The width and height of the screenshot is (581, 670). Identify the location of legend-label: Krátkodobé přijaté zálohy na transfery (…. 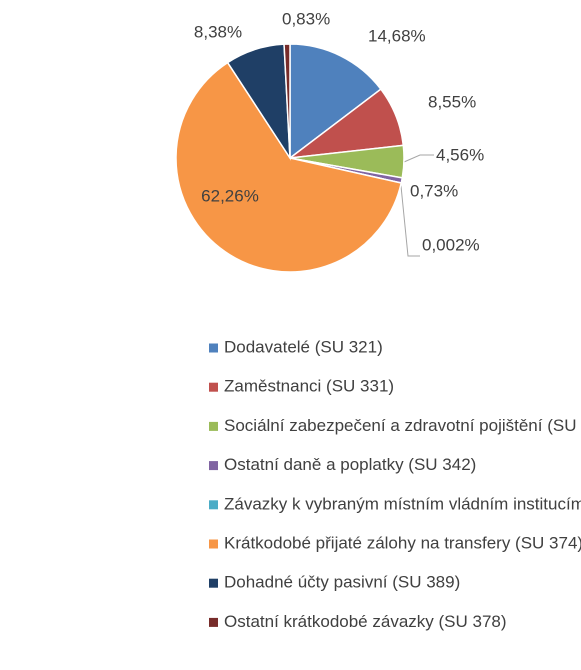
(402, 542).